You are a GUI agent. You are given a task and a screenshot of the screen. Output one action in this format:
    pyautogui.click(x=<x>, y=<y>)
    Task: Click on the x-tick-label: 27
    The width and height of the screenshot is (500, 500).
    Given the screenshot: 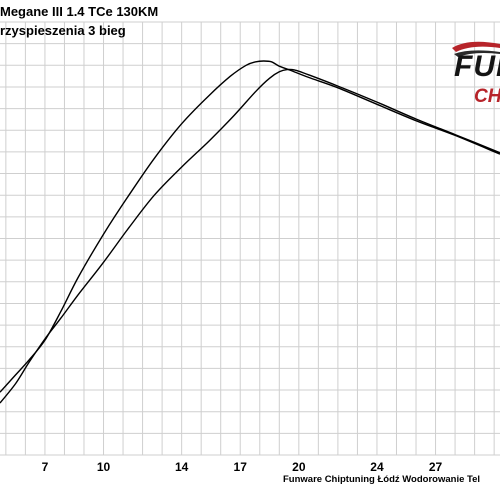 What is the action you would take?
    pyautogui.click(x=436, y=467)
    